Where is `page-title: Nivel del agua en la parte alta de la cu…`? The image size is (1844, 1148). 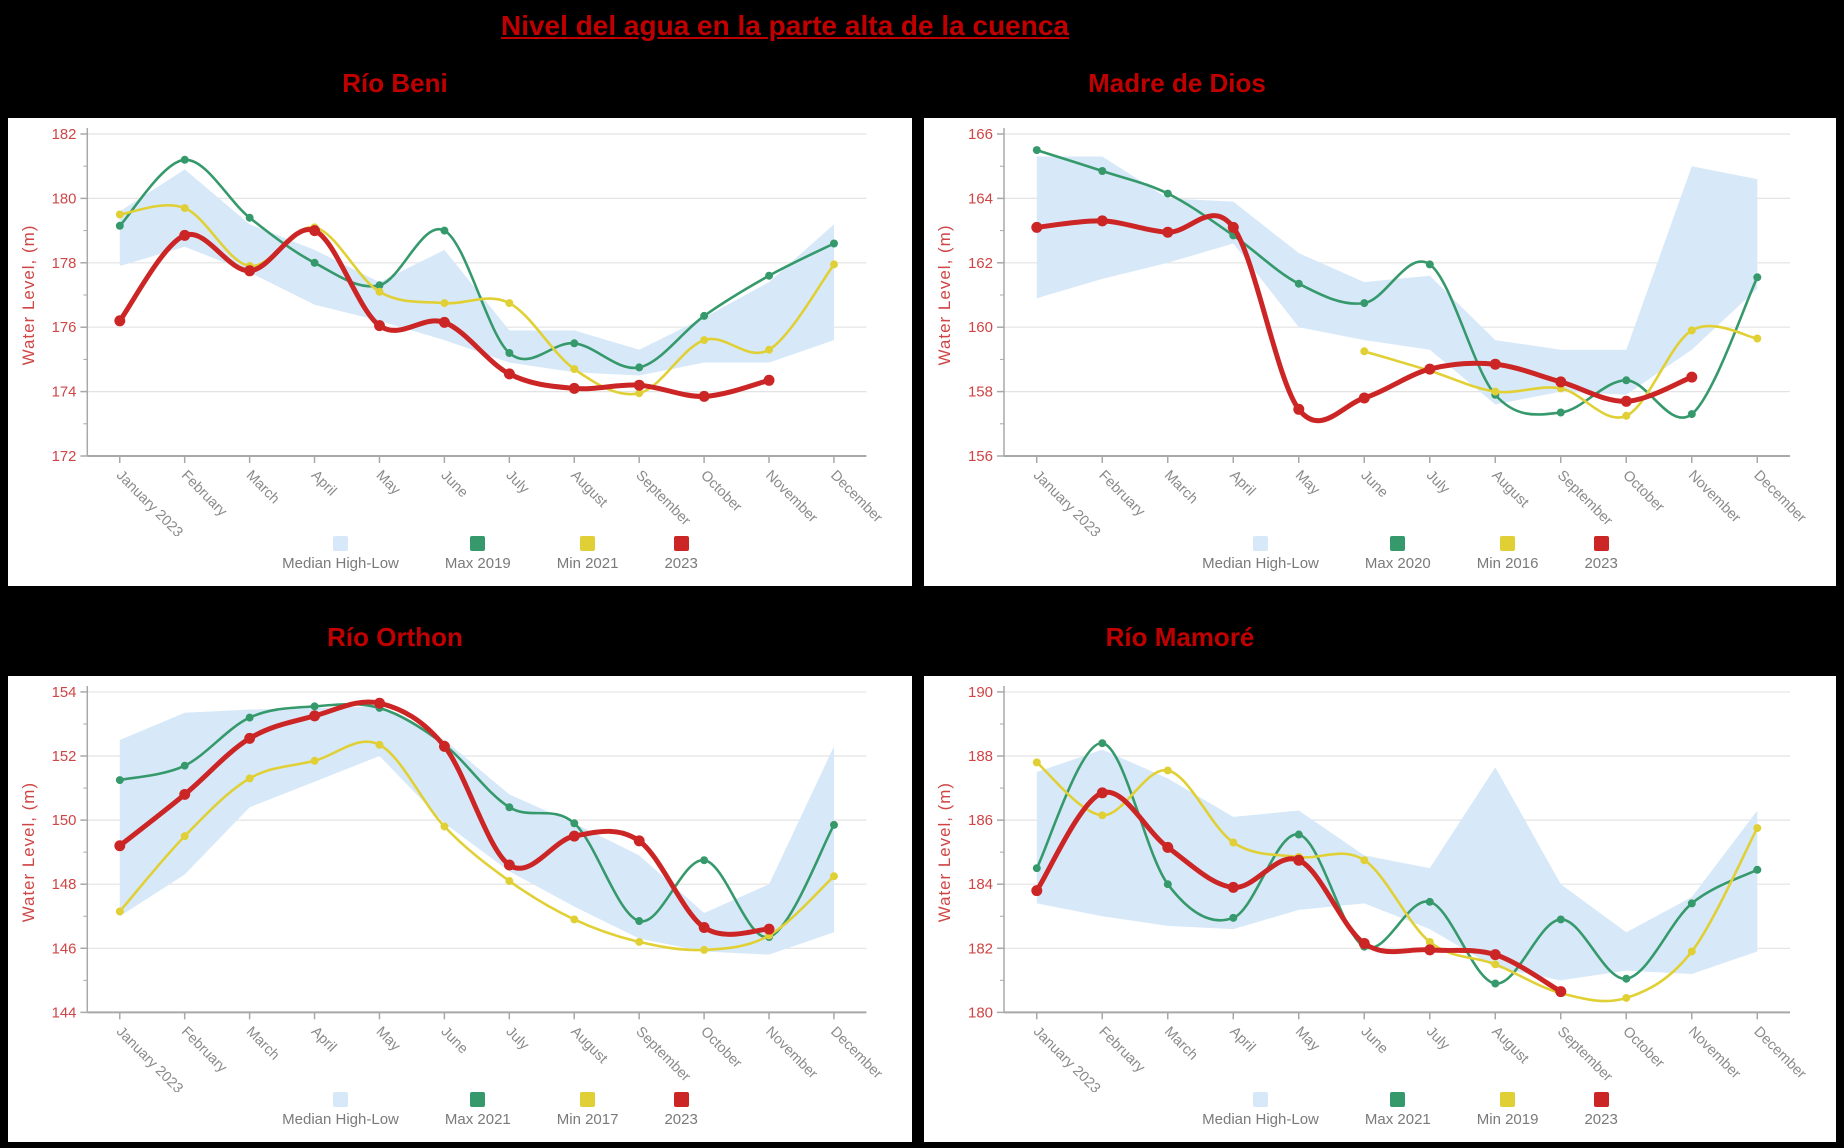 page-title: Nivel del agua en la parte alta de la cu… is located at coordinates (784, 25).